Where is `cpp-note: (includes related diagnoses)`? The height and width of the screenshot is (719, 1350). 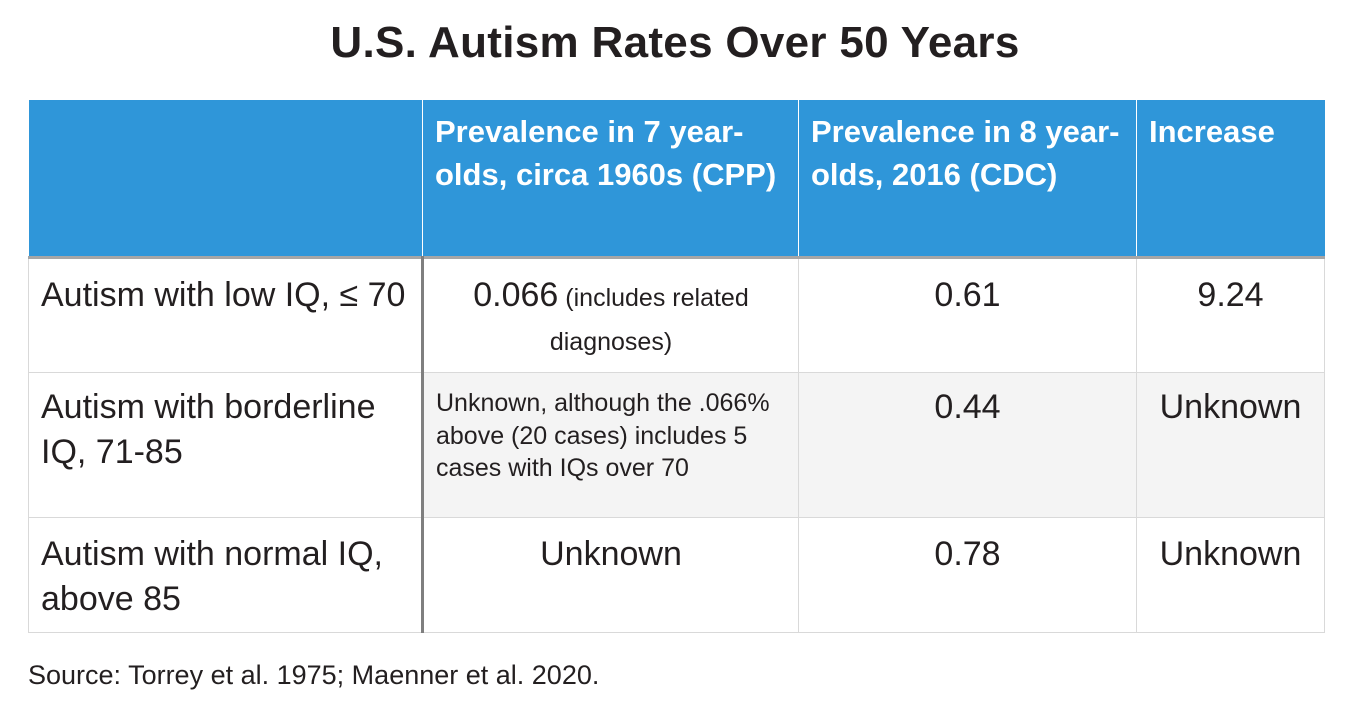
cpp-note: (includes related diagnoses) is located at coordinates (649, 320).